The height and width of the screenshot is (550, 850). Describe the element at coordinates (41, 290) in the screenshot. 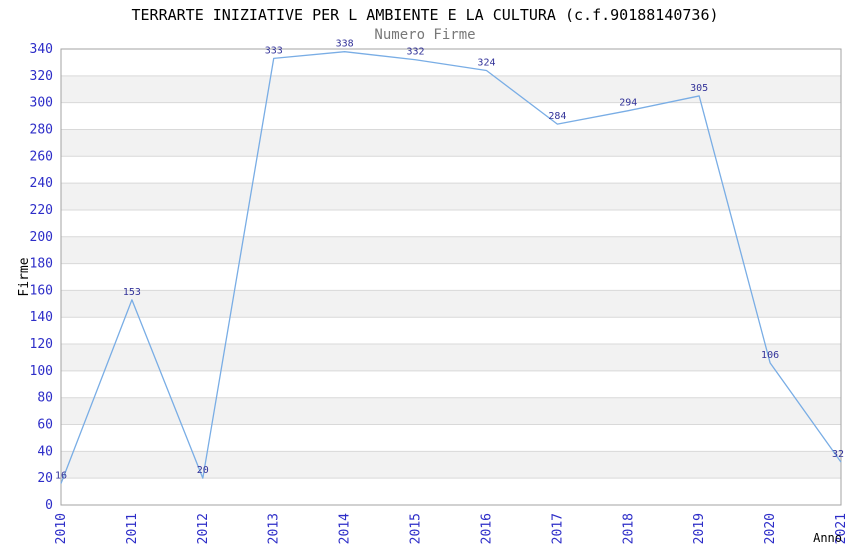

I see `y-tick-label: 160` at that location.